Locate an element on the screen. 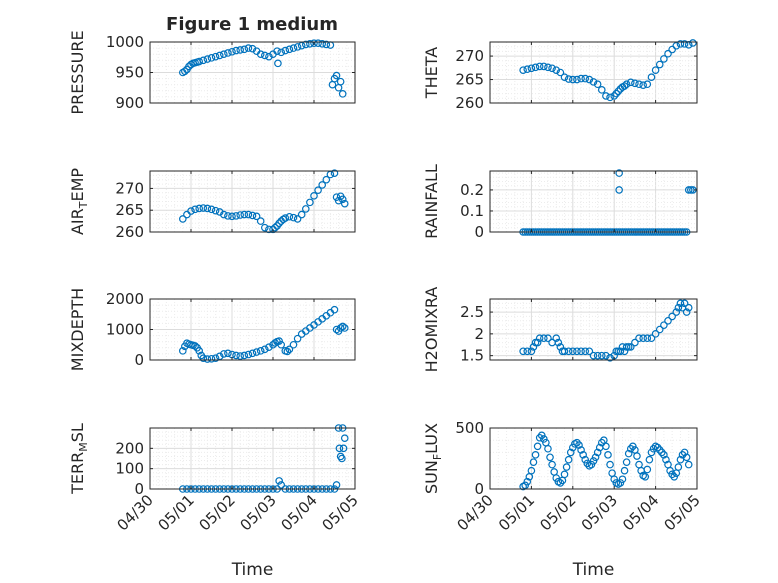  x-axis-label: Time is located at coordinates (593, 570).